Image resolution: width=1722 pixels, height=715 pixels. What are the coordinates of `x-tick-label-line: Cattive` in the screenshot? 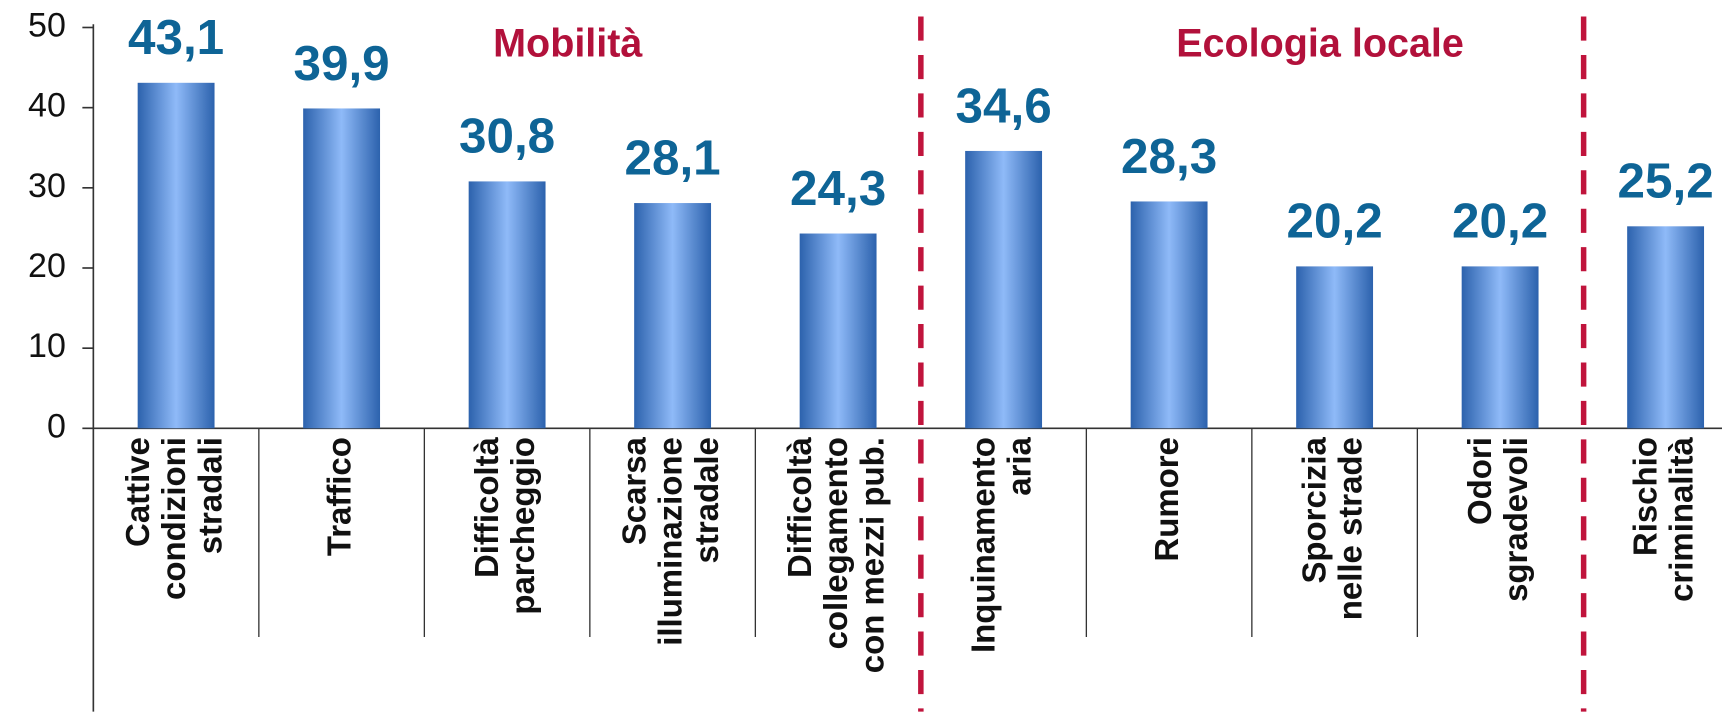 It's located at (137, 492).